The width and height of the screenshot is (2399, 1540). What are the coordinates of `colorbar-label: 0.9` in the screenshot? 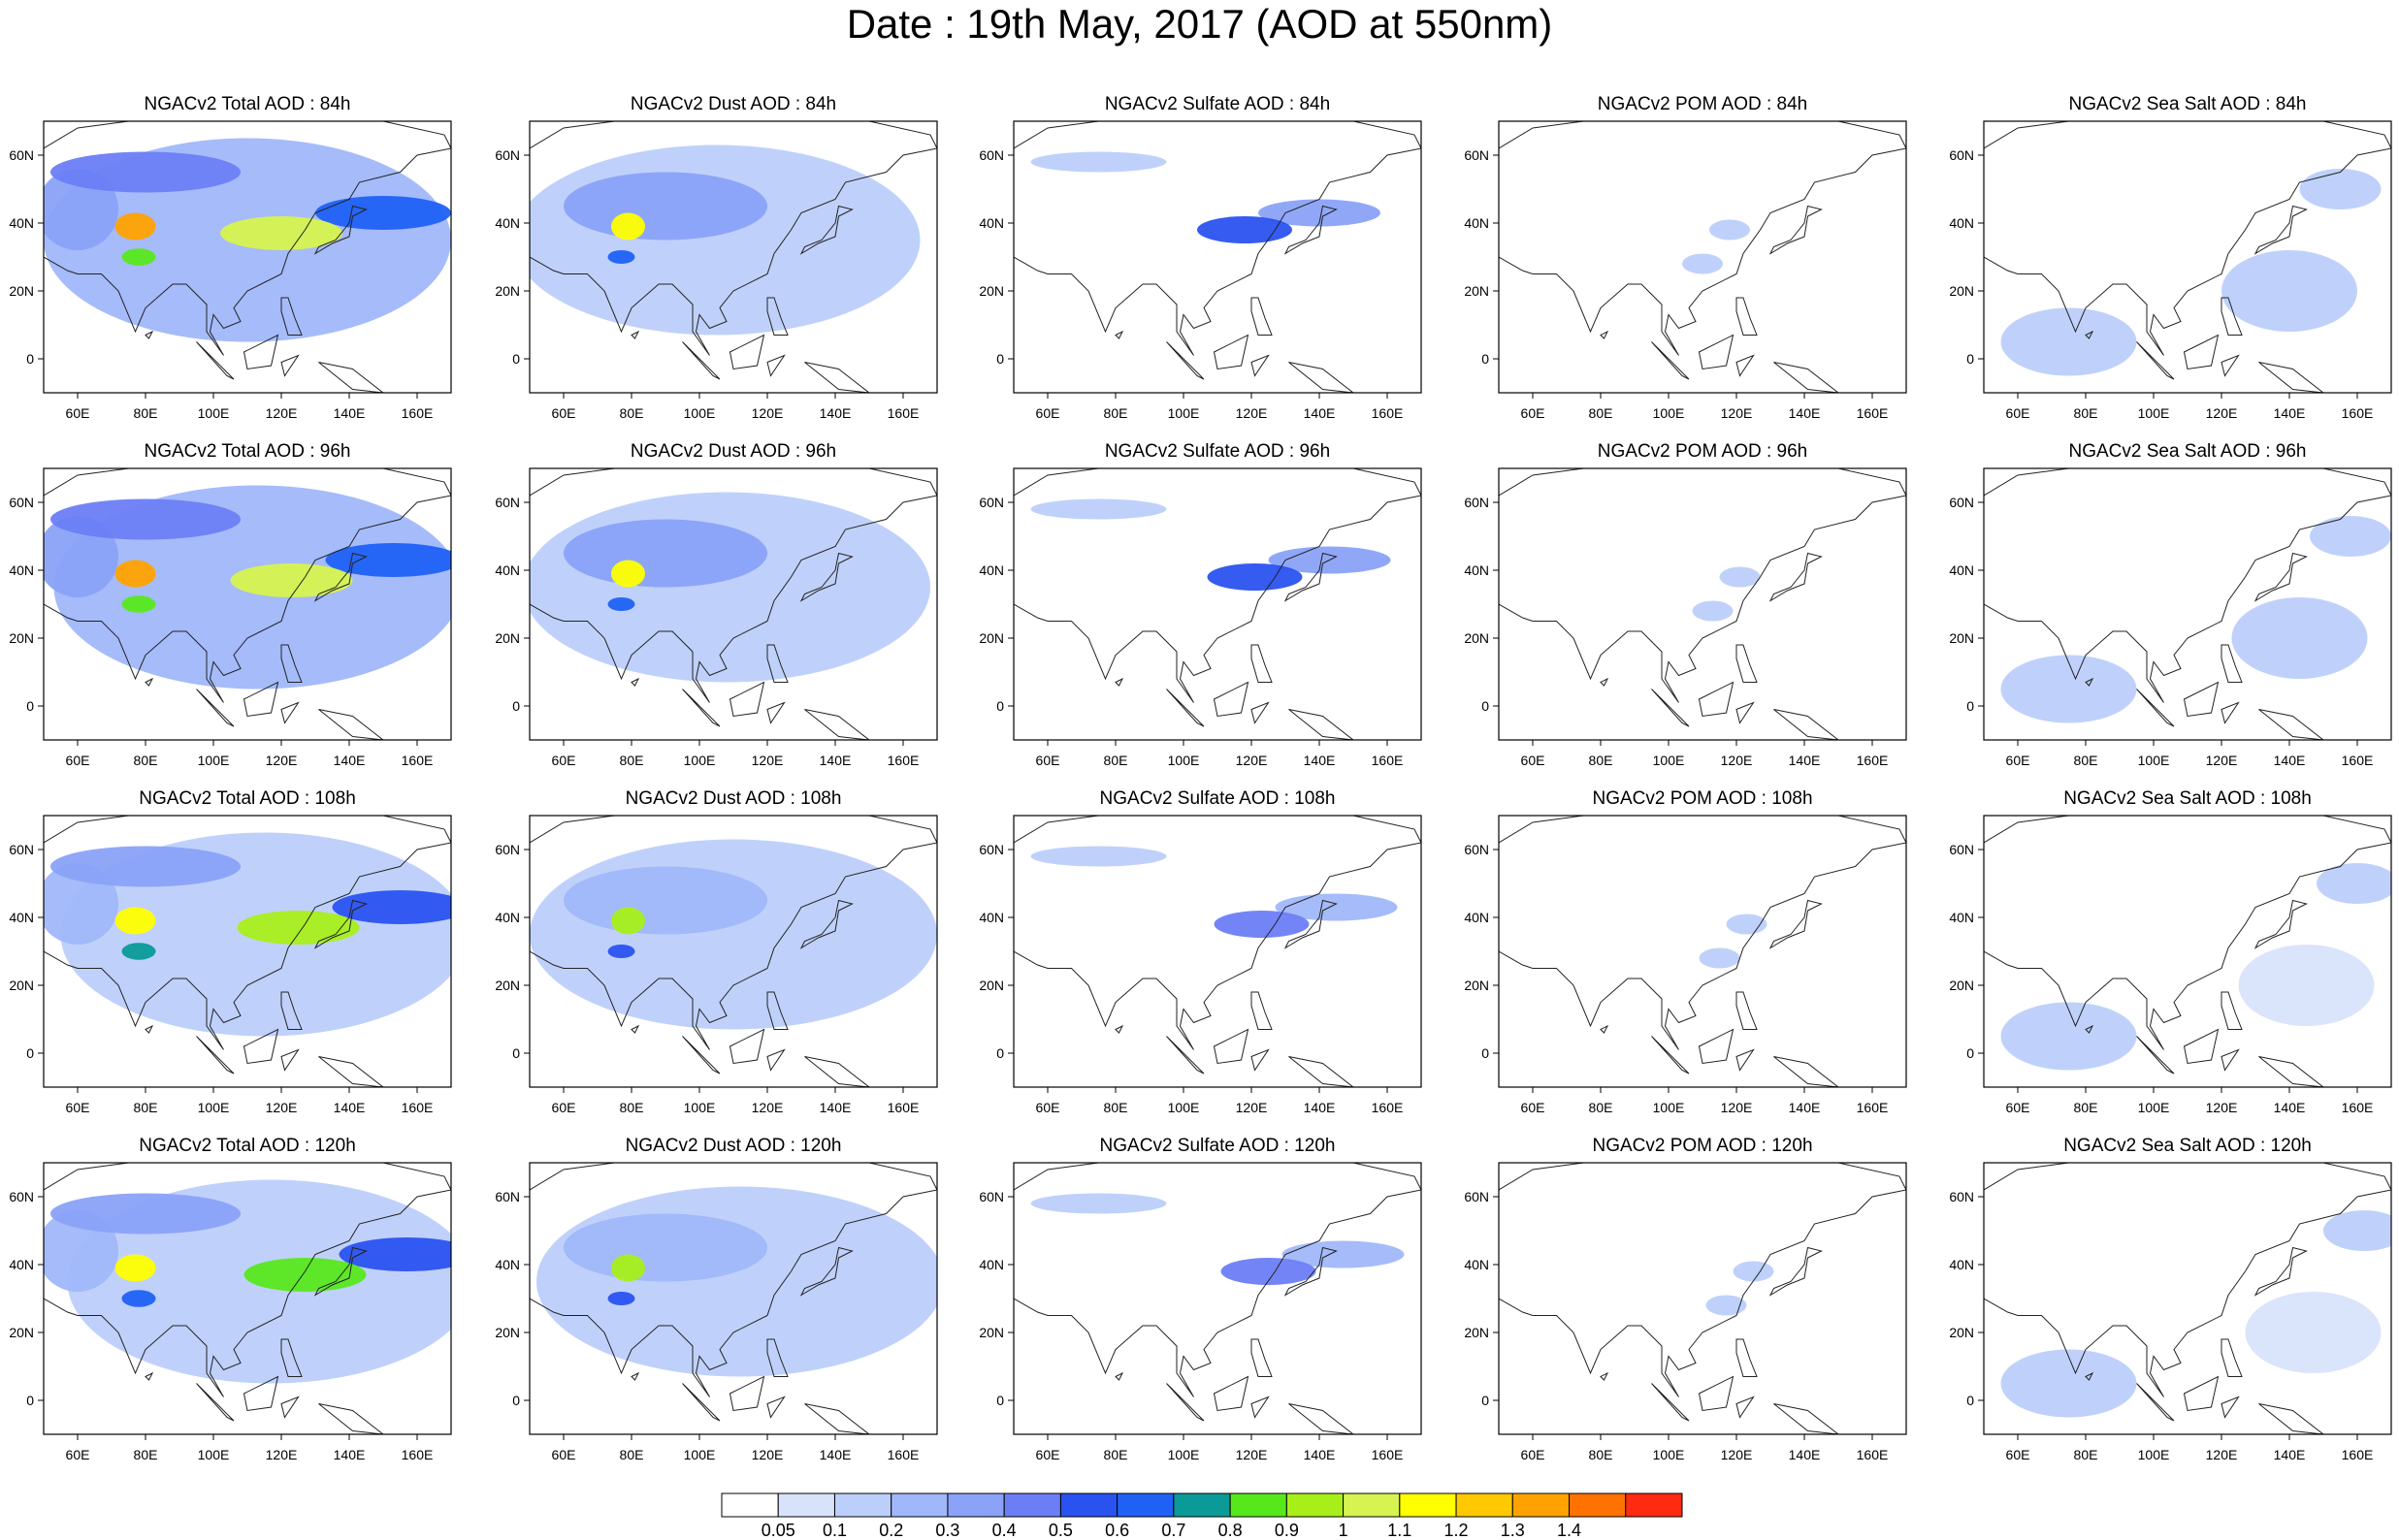 It's located at (1287, 1530).